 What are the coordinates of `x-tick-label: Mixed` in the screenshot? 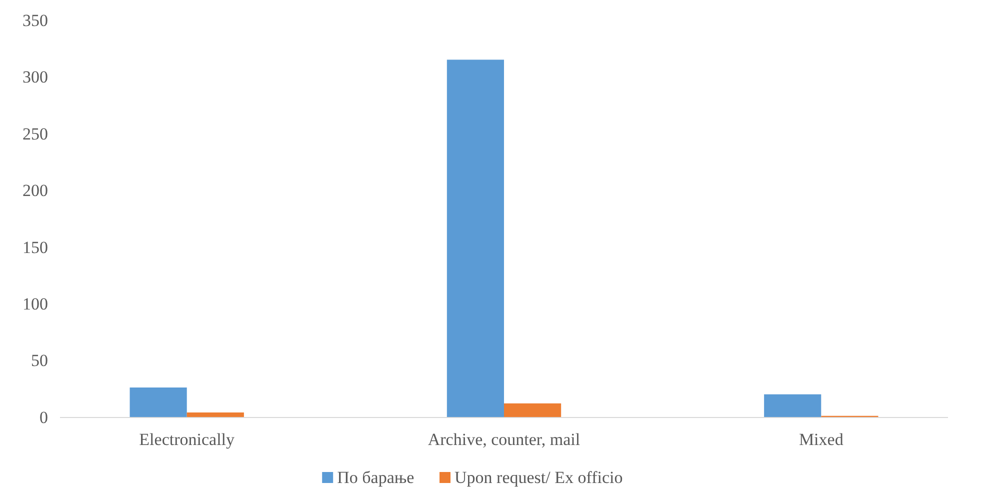 It's located at (821, 439).